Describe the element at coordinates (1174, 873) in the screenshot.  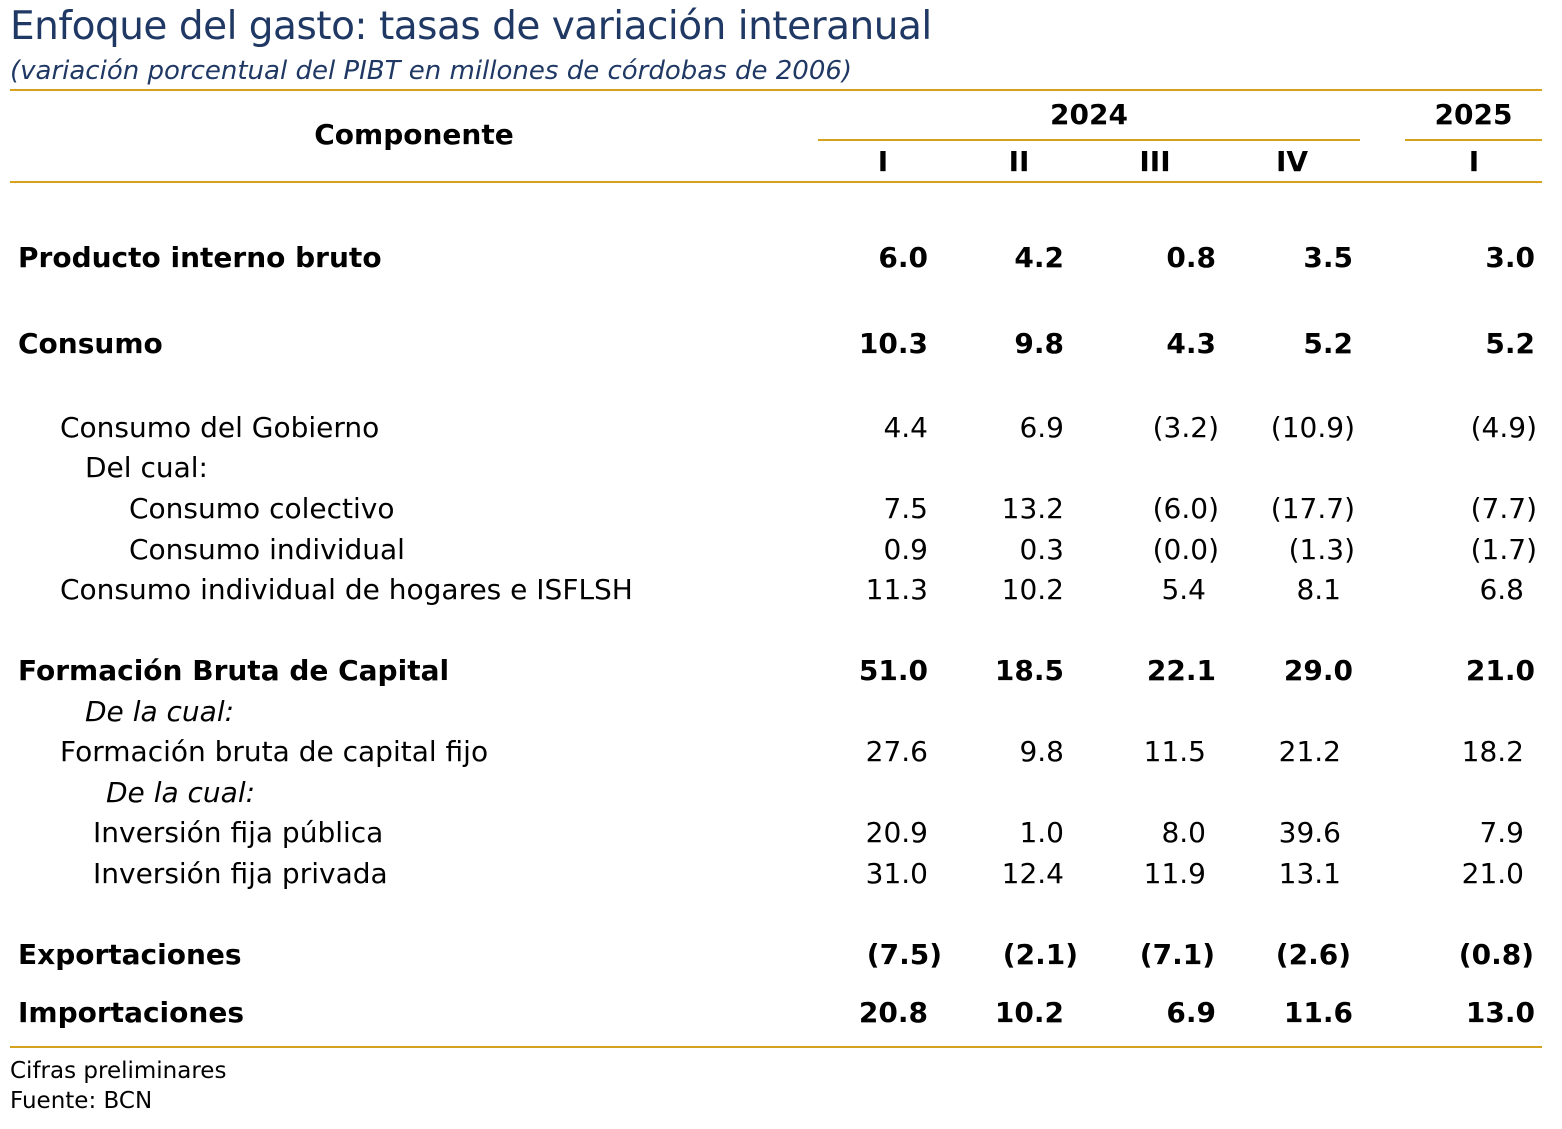
I see `cell-value: 11.9` at that location.